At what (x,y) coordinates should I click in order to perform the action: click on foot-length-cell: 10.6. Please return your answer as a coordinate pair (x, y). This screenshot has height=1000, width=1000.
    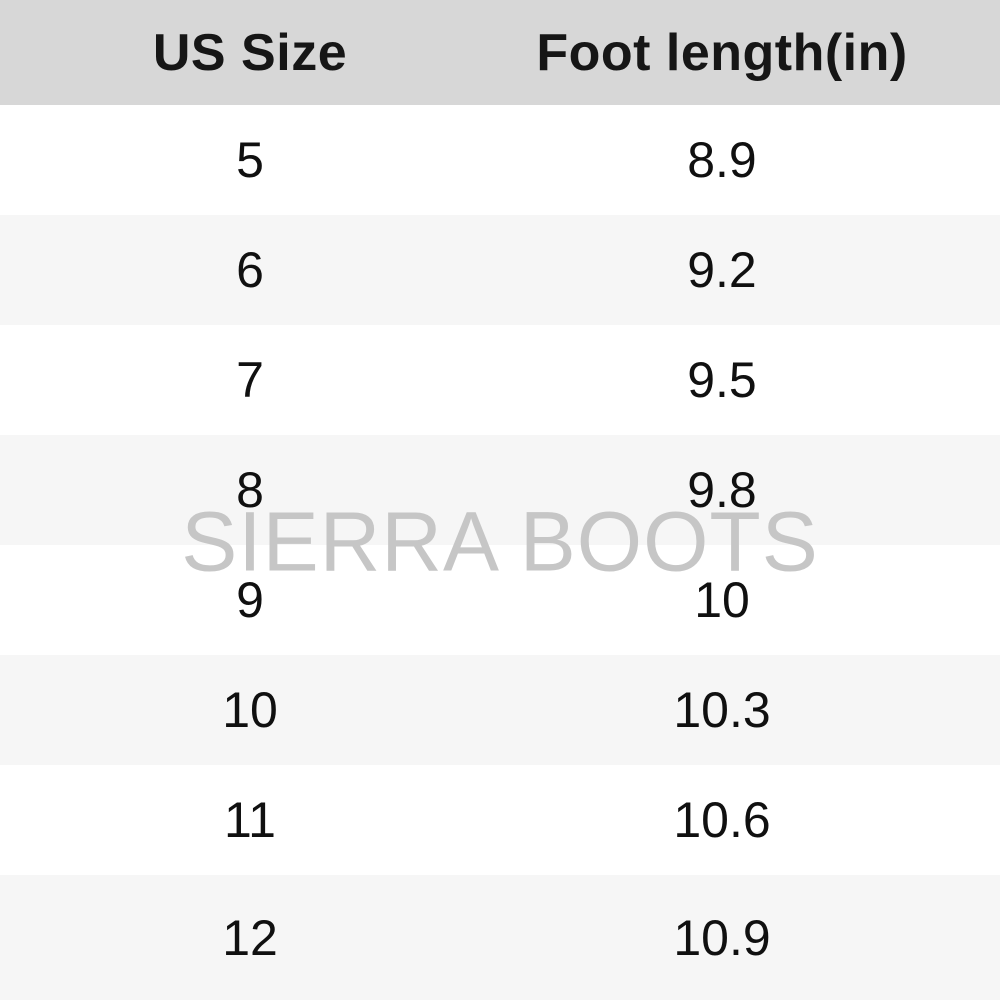
    Looking at the image, I should click on (722, 820).